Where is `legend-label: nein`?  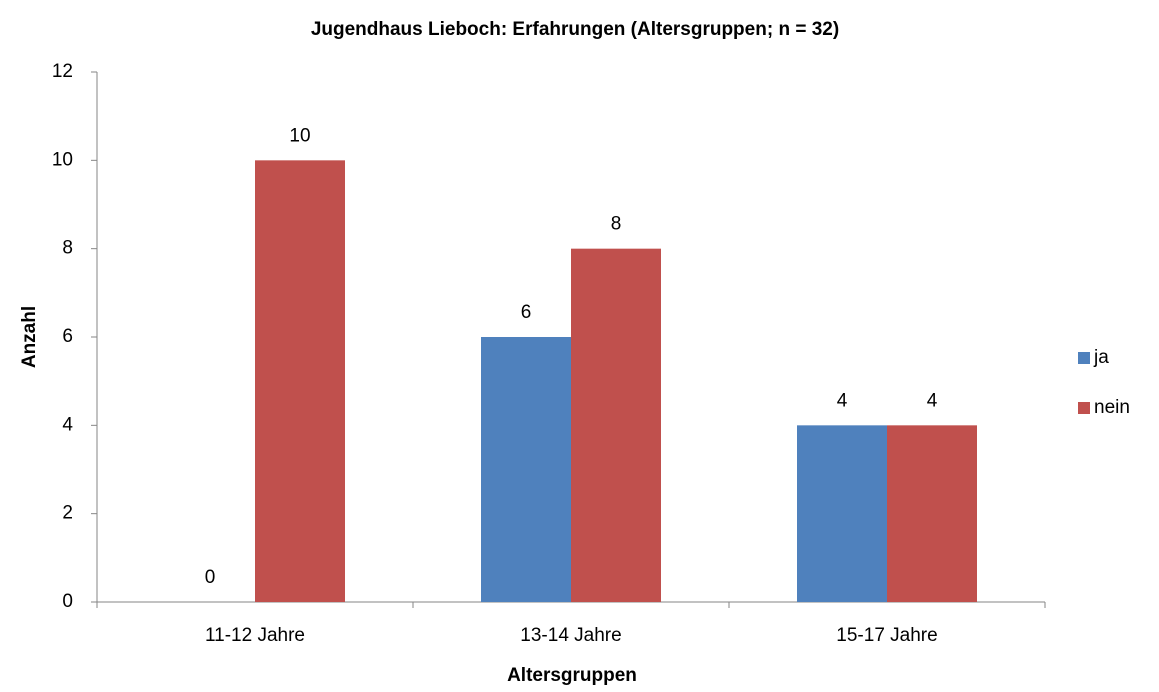
legend-label: nein is located at coordinates (1112, 407).